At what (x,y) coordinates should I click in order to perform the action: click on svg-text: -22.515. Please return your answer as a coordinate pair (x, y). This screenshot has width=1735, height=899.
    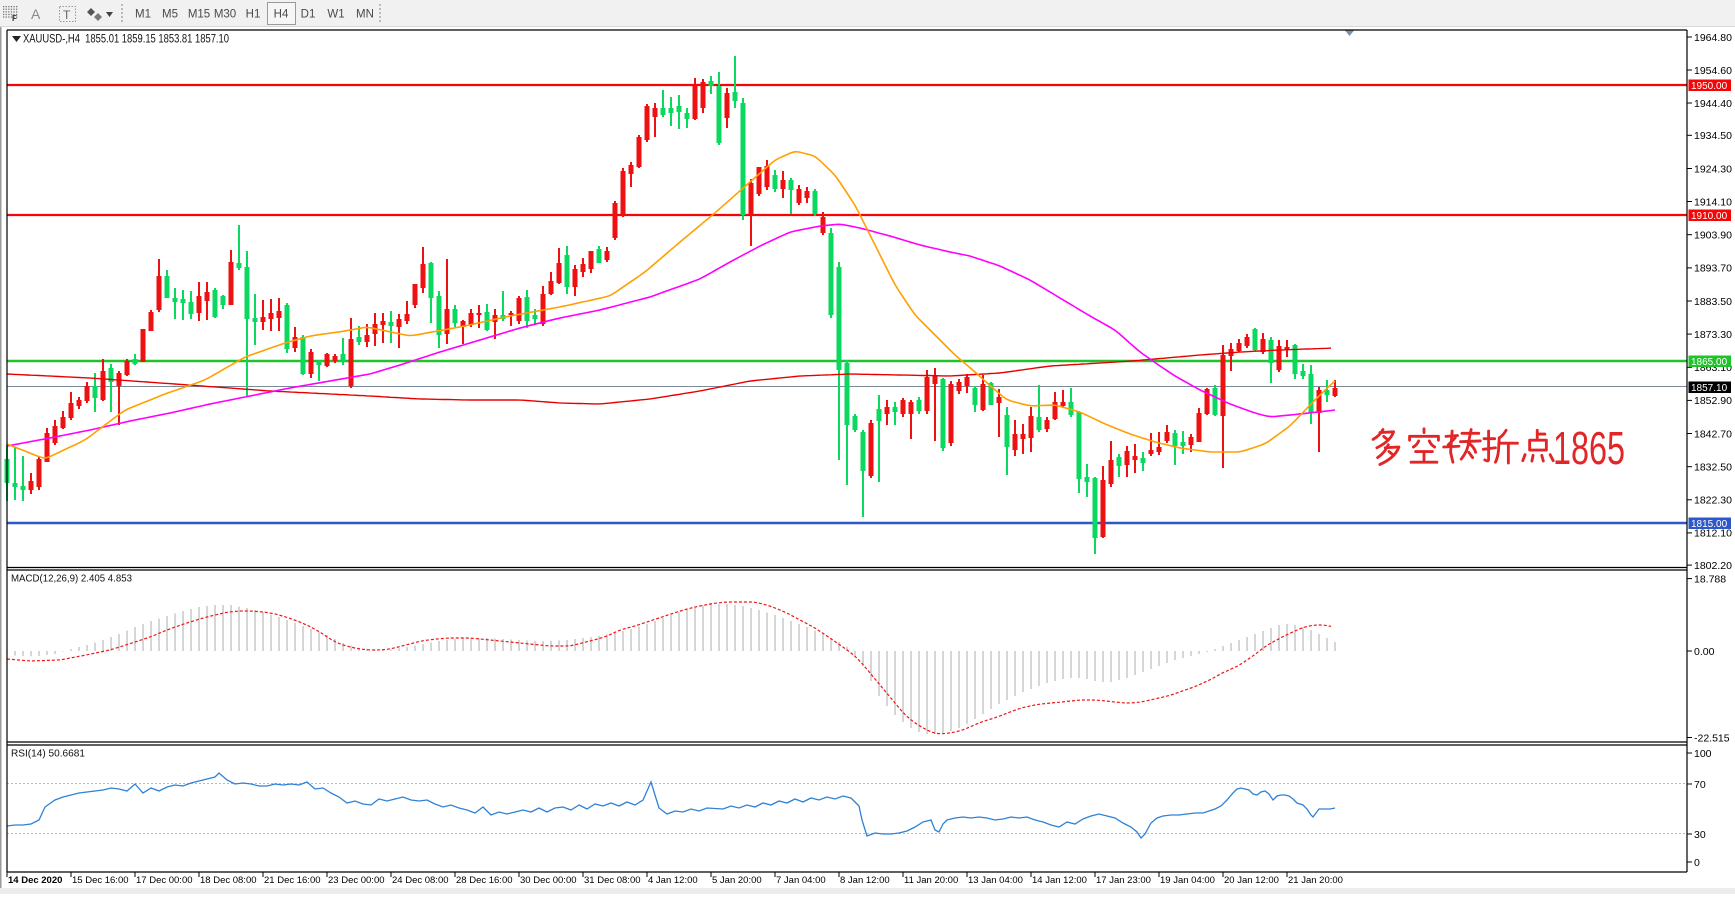
    Looking at the image, I should click on (1712, 738).